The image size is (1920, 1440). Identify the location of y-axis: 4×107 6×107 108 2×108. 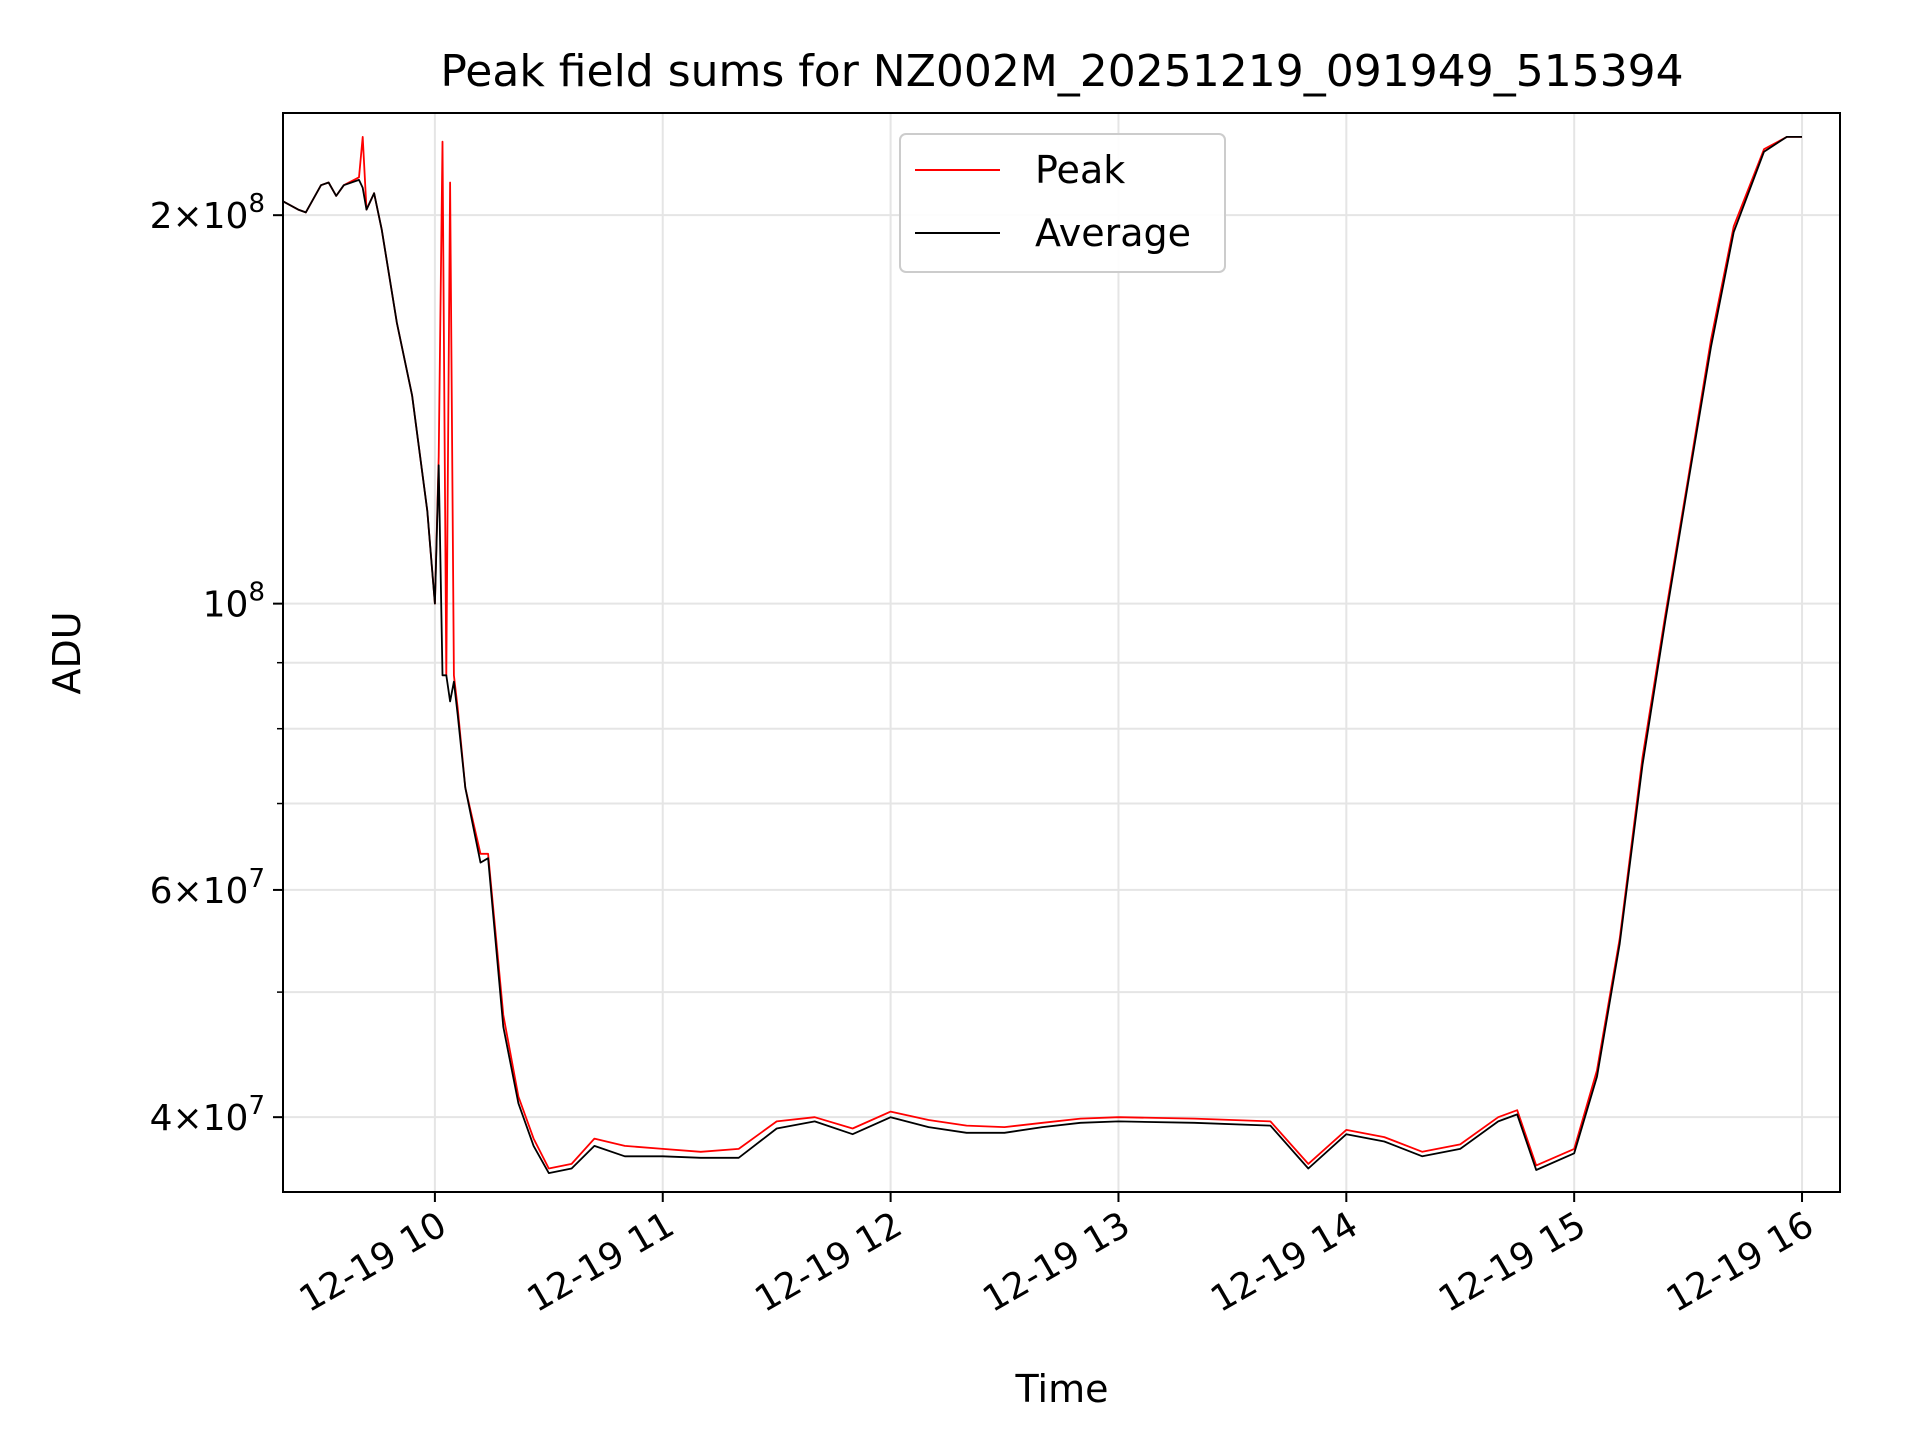
(216, 664).